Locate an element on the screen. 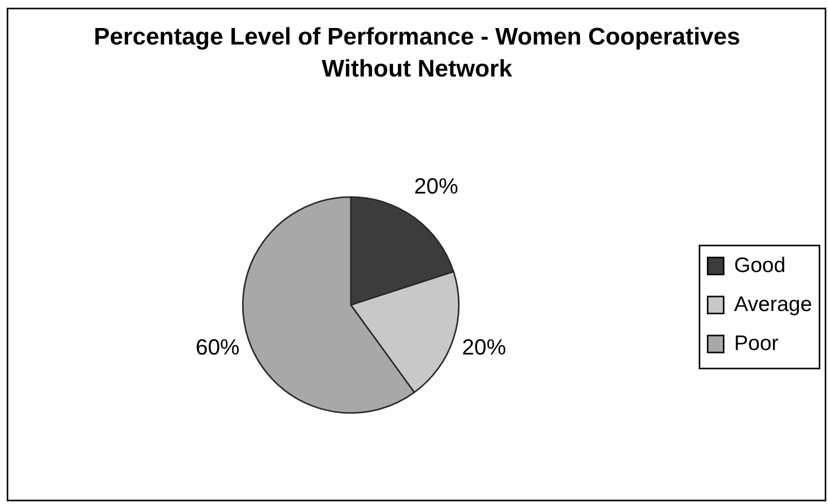 This screenshot has height=504, width=828. chart-title: Percentage Level of Performance - Women Cooperatives Without Network is located at coordinates (417, 53).